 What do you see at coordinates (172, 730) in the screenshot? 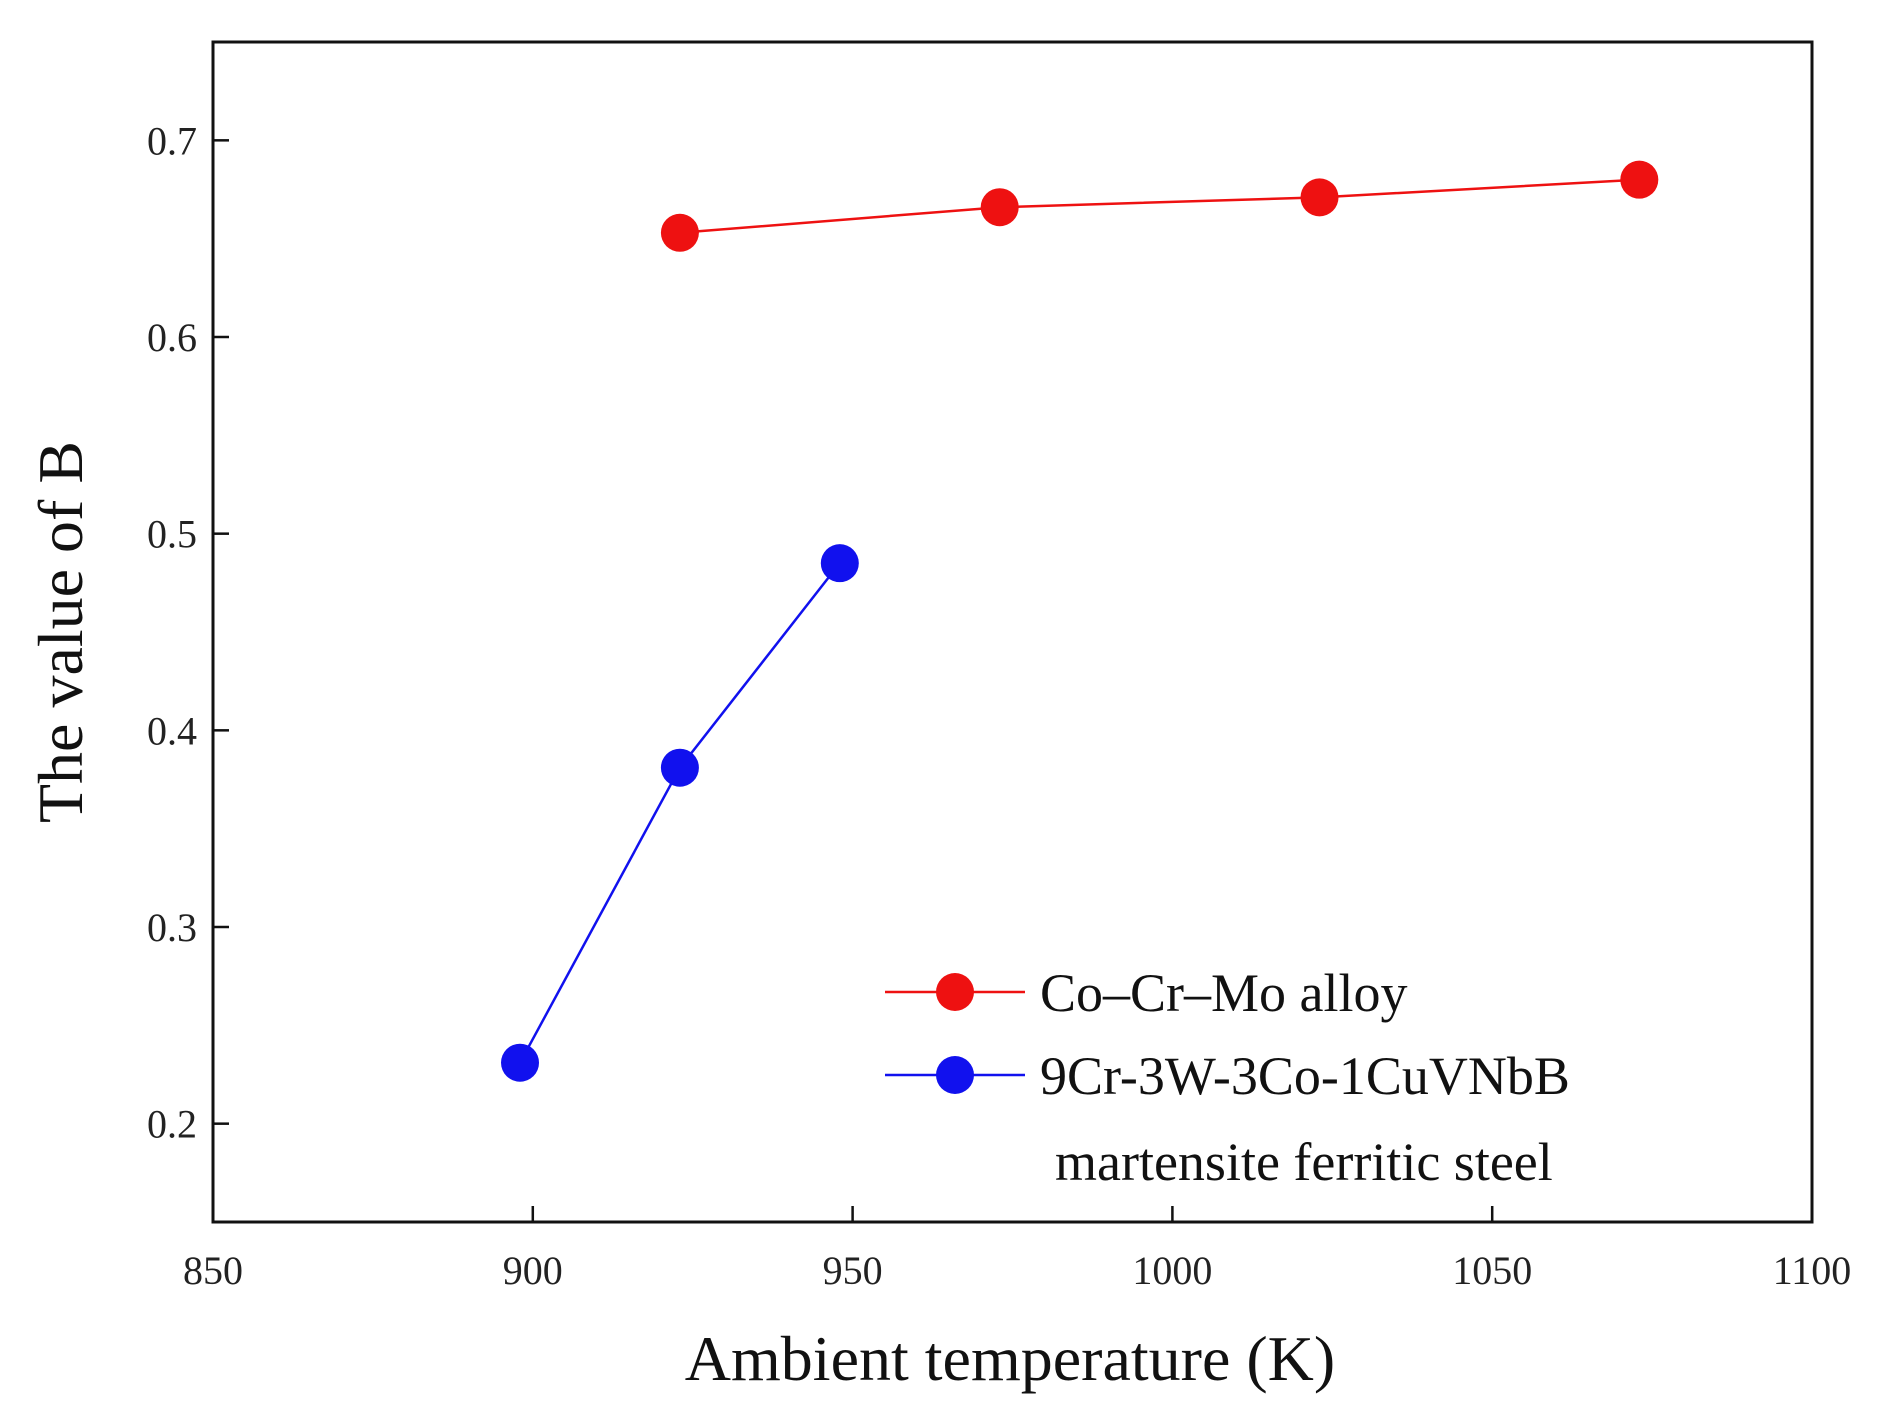
I see `y-tick-label: 0.4` at bounding box center [172, 730].